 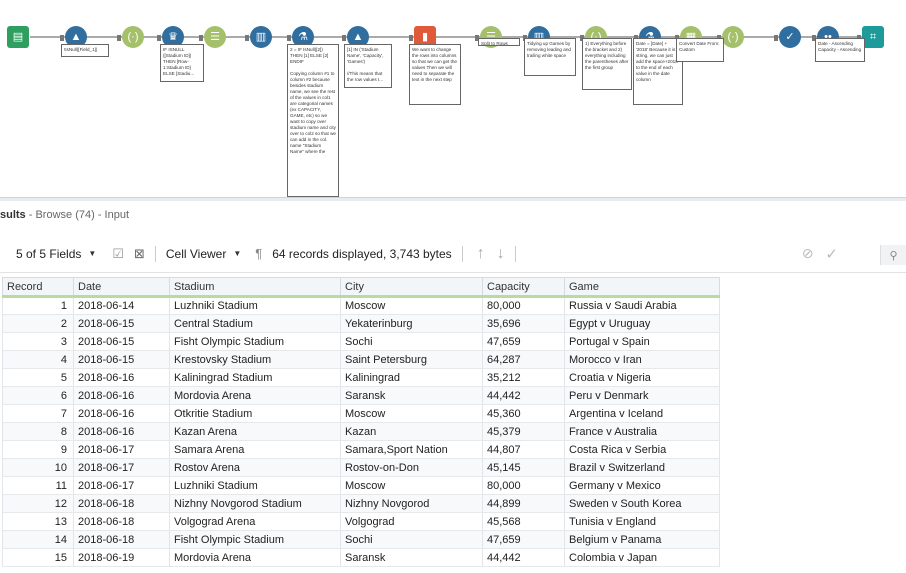 I want to click on cell-capacity: 45,360, so click(x=523, y=413).